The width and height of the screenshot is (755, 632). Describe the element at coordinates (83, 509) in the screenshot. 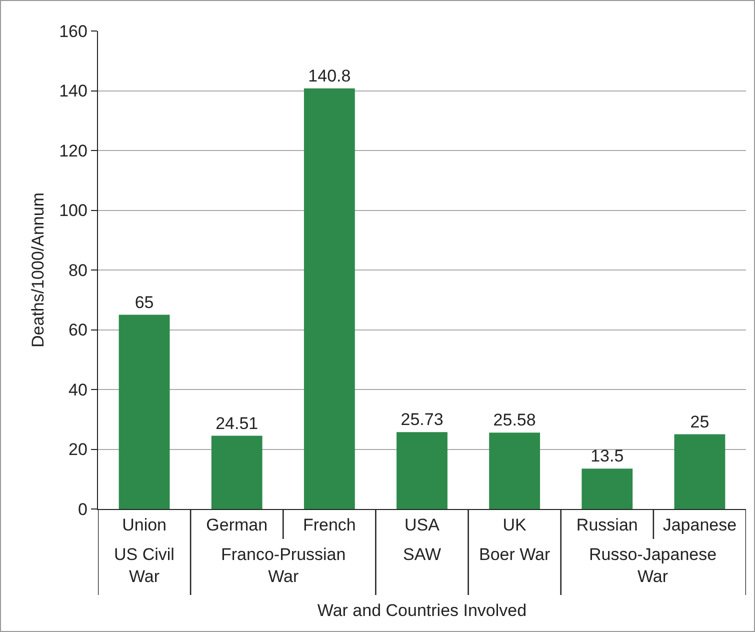

I see `y-tick-label: 0` at that location.